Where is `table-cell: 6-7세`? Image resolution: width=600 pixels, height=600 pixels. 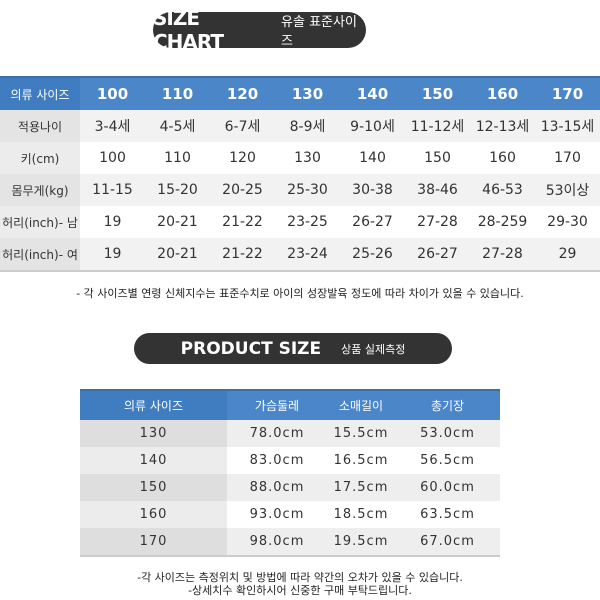 table-cell: 6-7세 is located at coordinates (242, 126).